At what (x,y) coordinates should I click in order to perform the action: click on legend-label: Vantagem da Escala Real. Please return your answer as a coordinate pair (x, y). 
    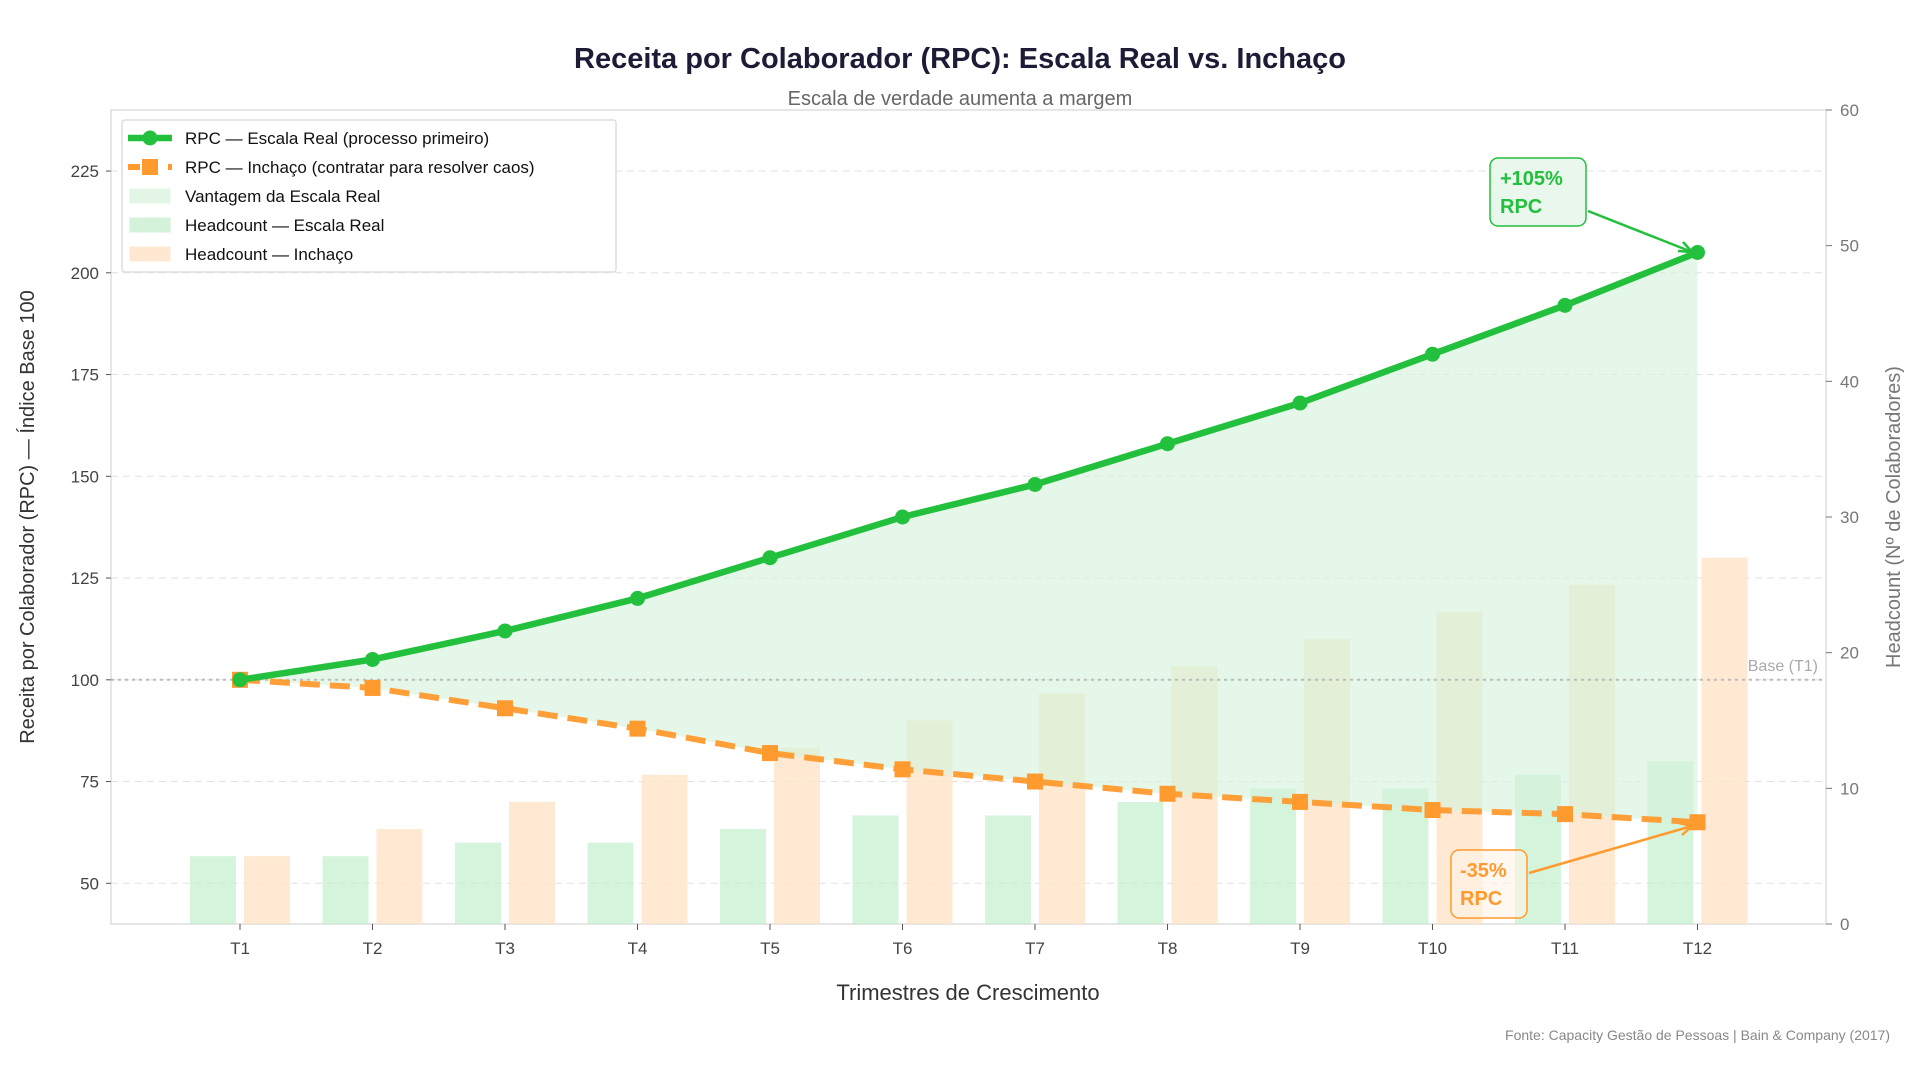
    Looking at the image, I should click on (282, 196).